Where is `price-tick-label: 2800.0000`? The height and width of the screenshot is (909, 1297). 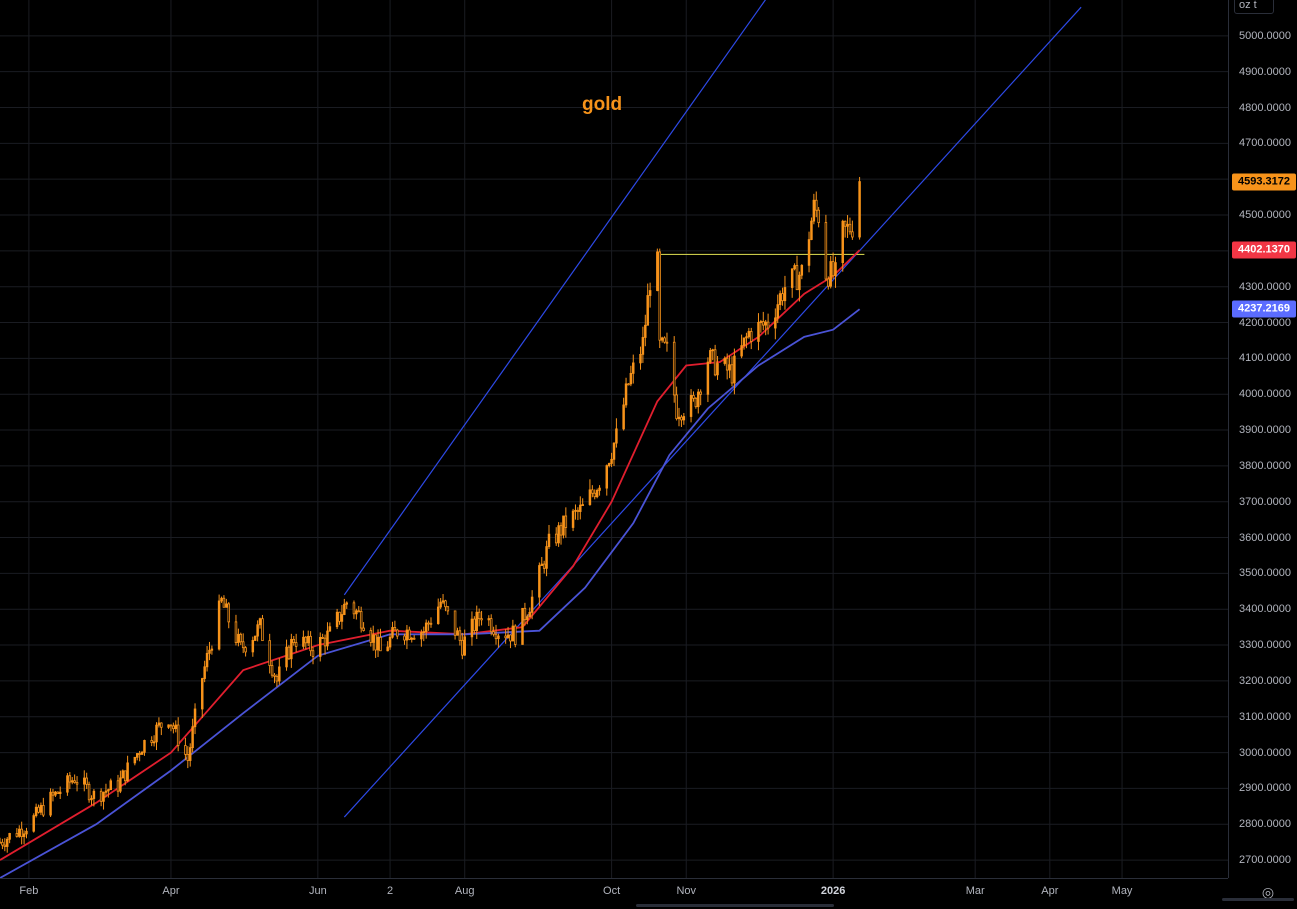 price-tick-label: 2800.0000 is located at coordinates (1265, 824).